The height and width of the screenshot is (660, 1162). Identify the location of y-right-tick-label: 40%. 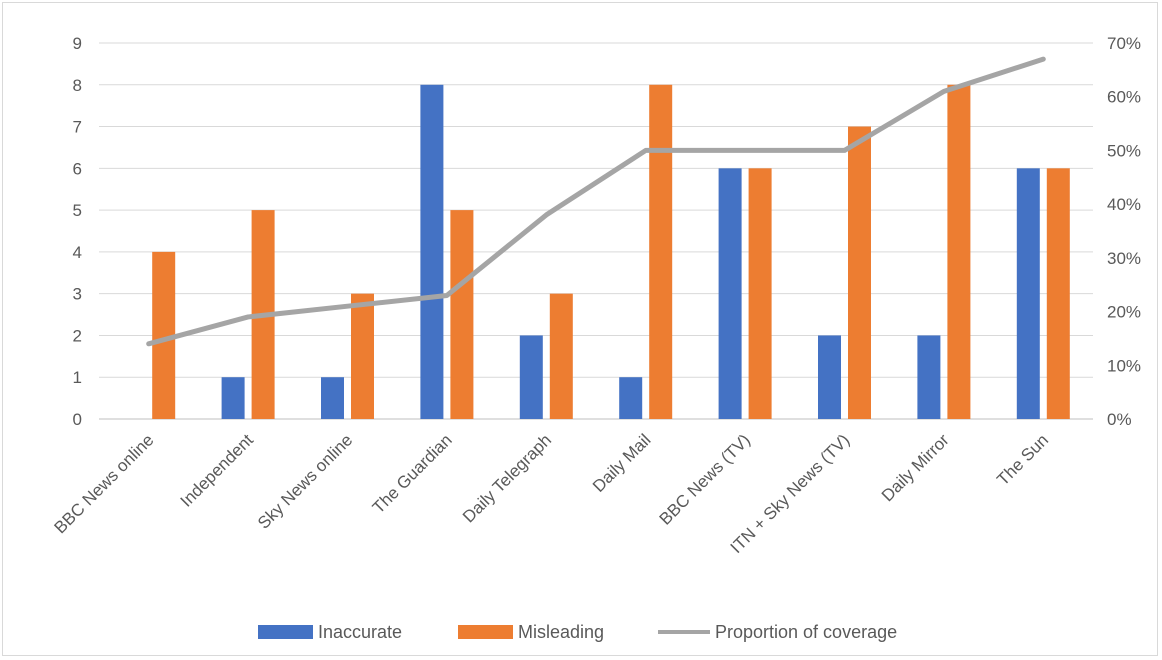
(1124, 204).